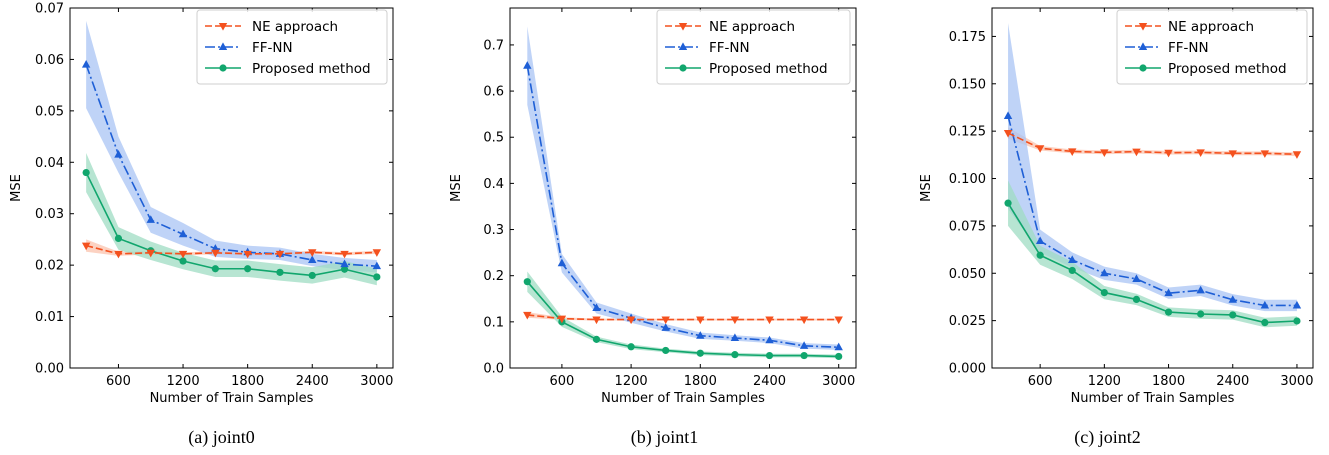  I want to click on y-tick-label: 0.175, so click(967, 37).